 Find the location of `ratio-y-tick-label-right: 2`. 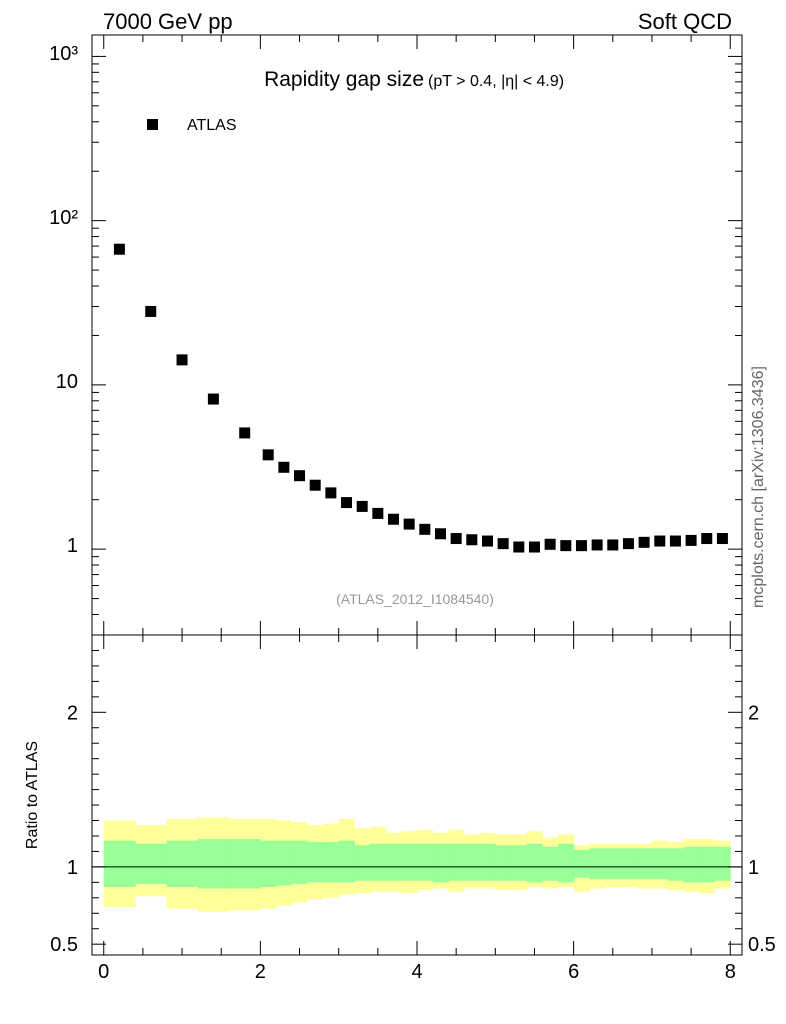

ratio-y-tick-label-right: 2 is located at coordinates (753, 713).